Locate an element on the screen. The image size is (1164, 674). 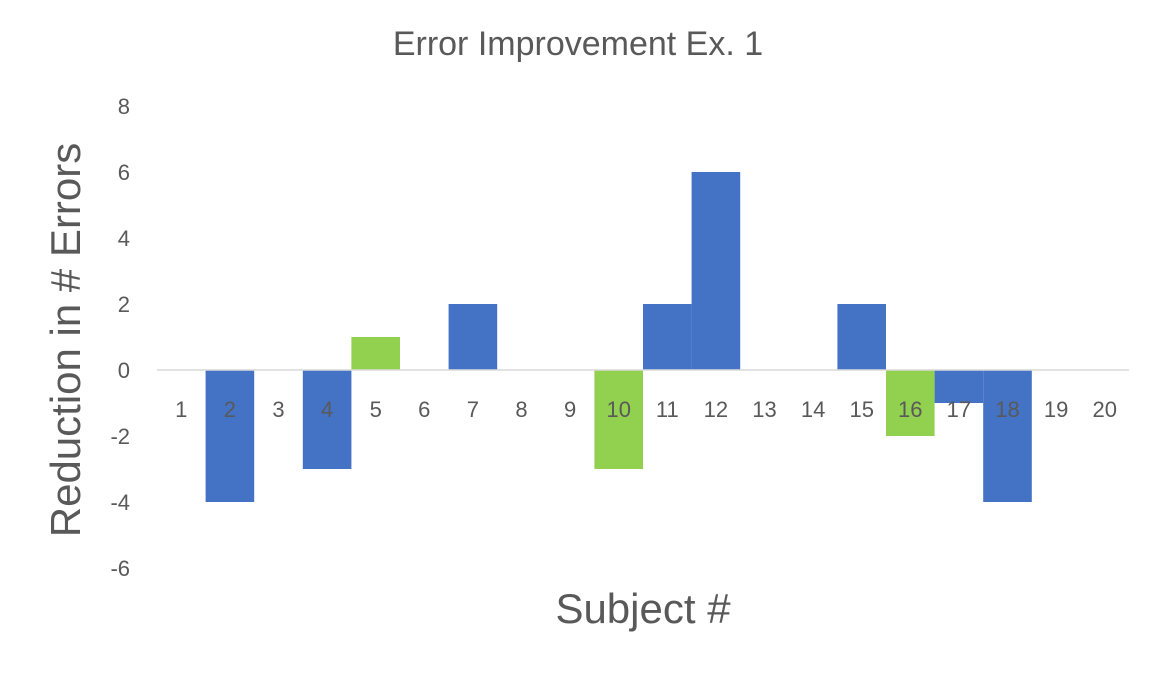
y-tick-label: 0 is located at coordinates (124, 370).